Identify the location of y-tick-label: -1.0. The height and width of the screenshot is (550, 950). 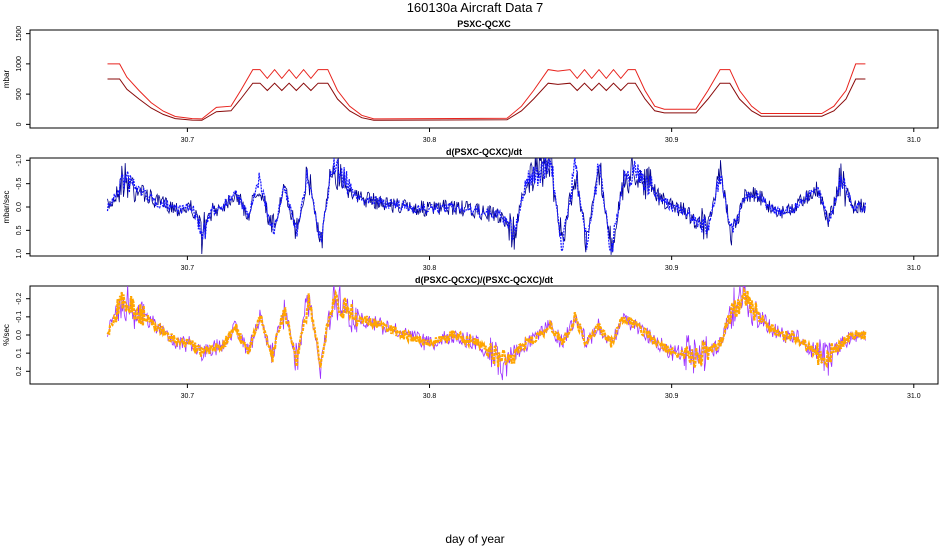
(19, 160).